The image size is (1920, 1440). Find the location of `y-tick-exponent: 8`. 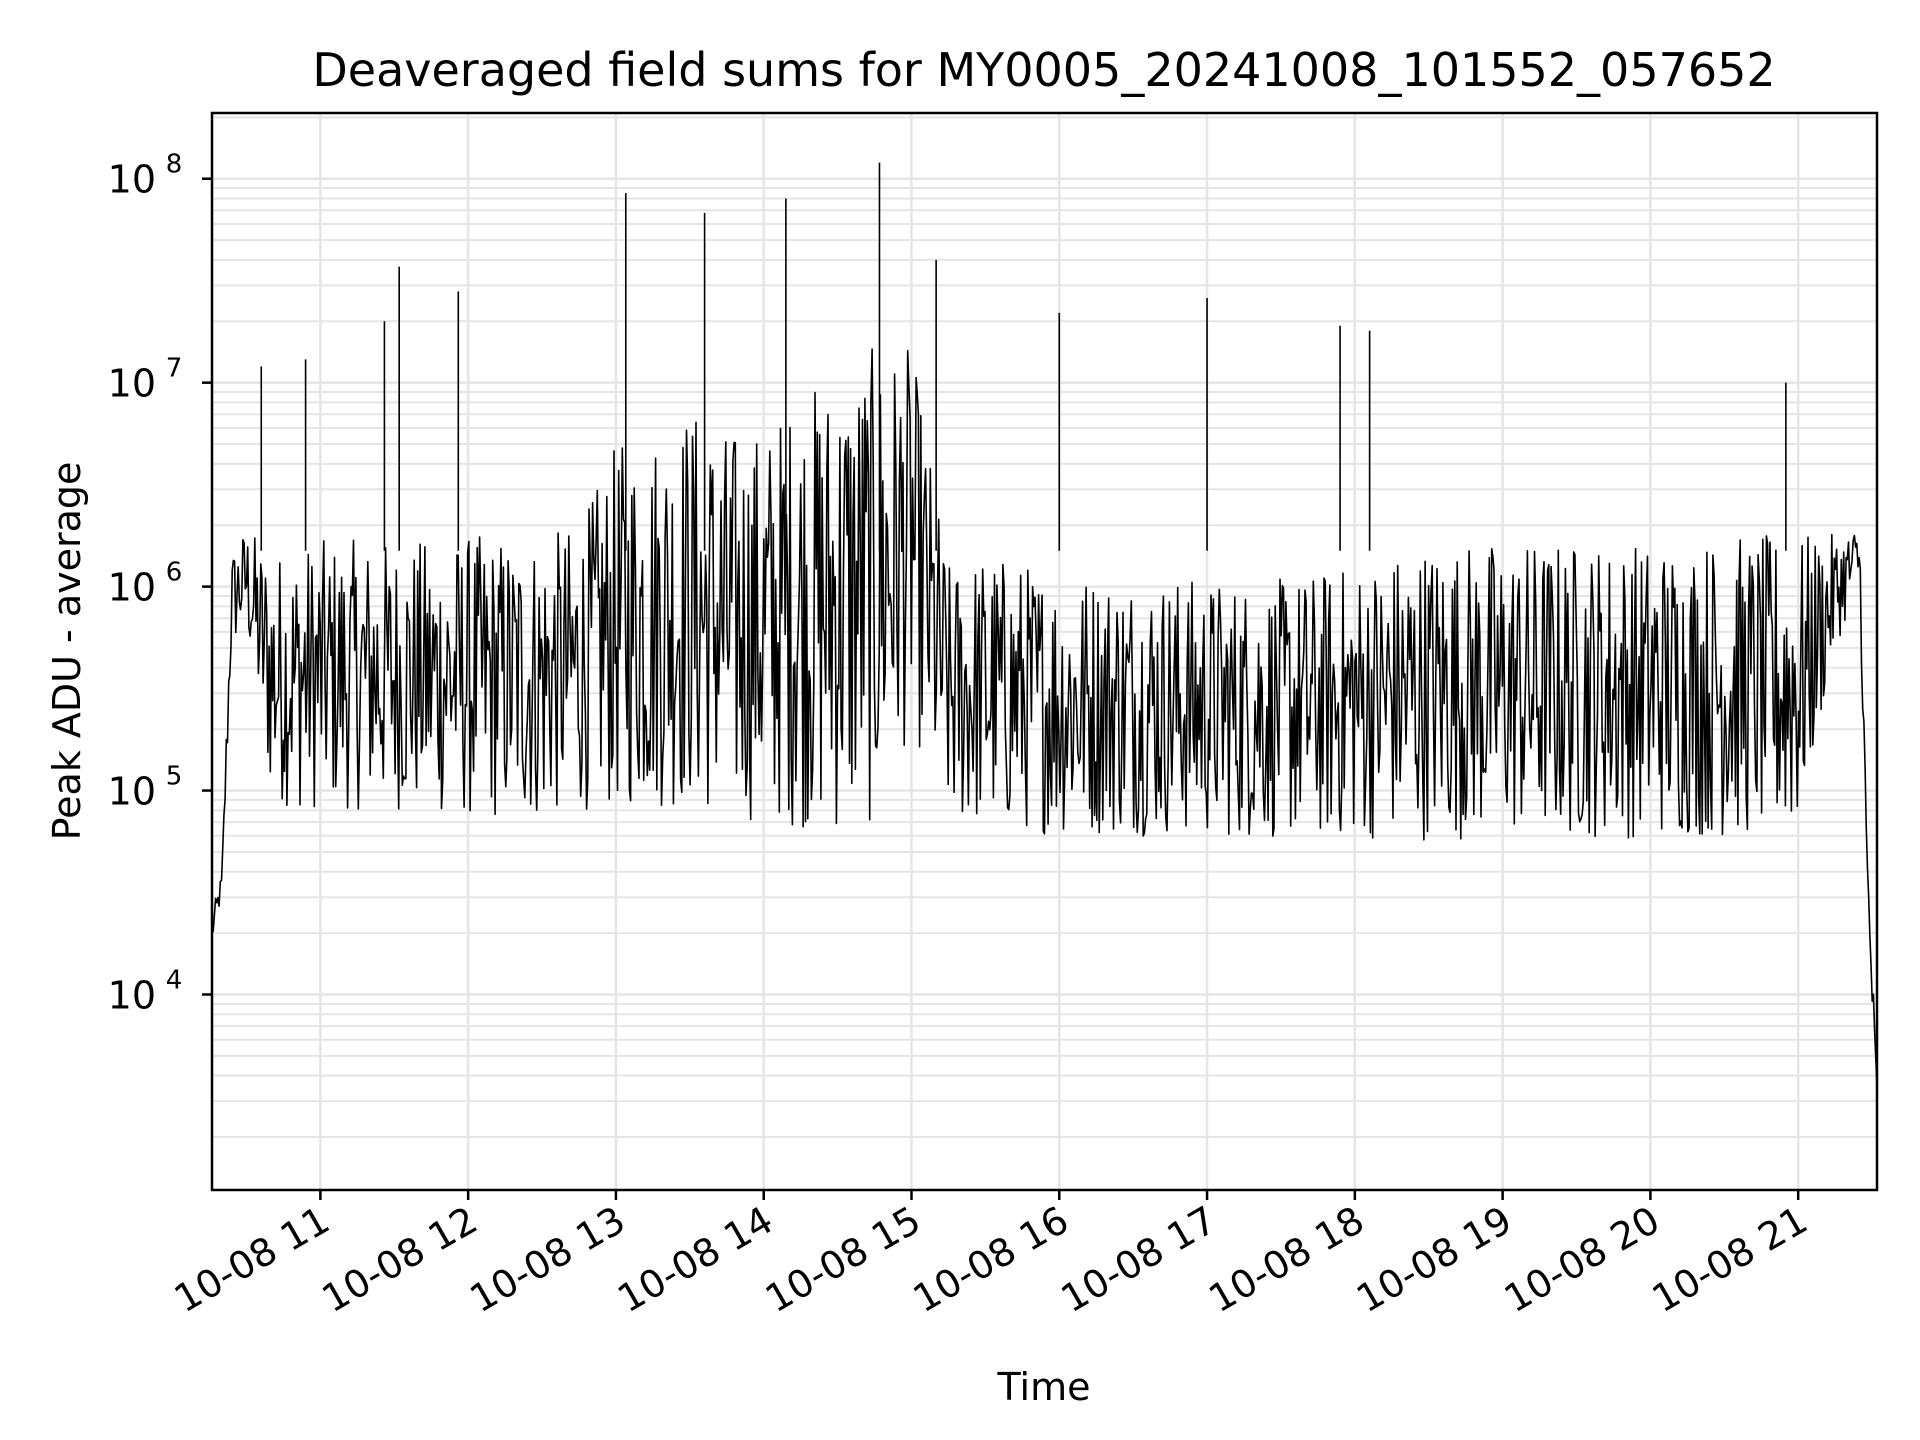

y-tick-exponent: 8 is located at coordinates (174, 165).